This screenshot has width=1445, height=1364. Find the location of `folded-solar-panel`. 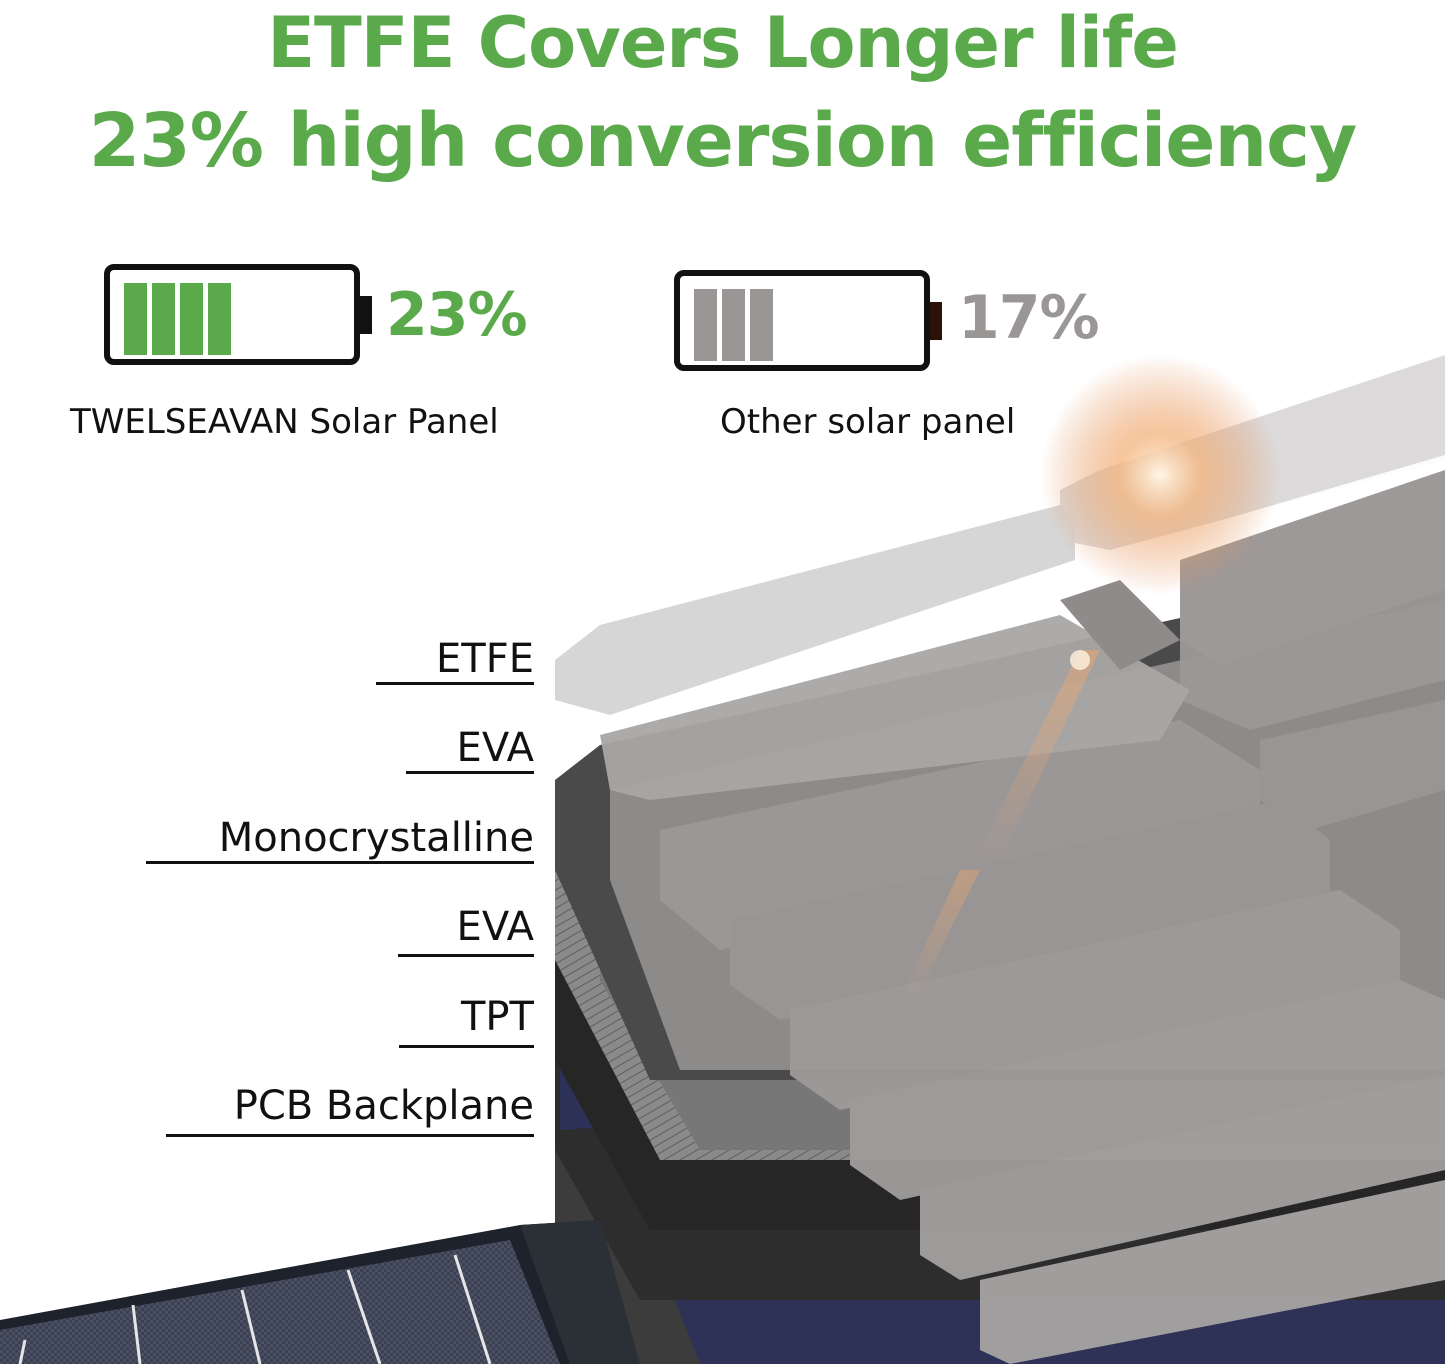

folded-solar-panel is located at coordinates (320, 1292).